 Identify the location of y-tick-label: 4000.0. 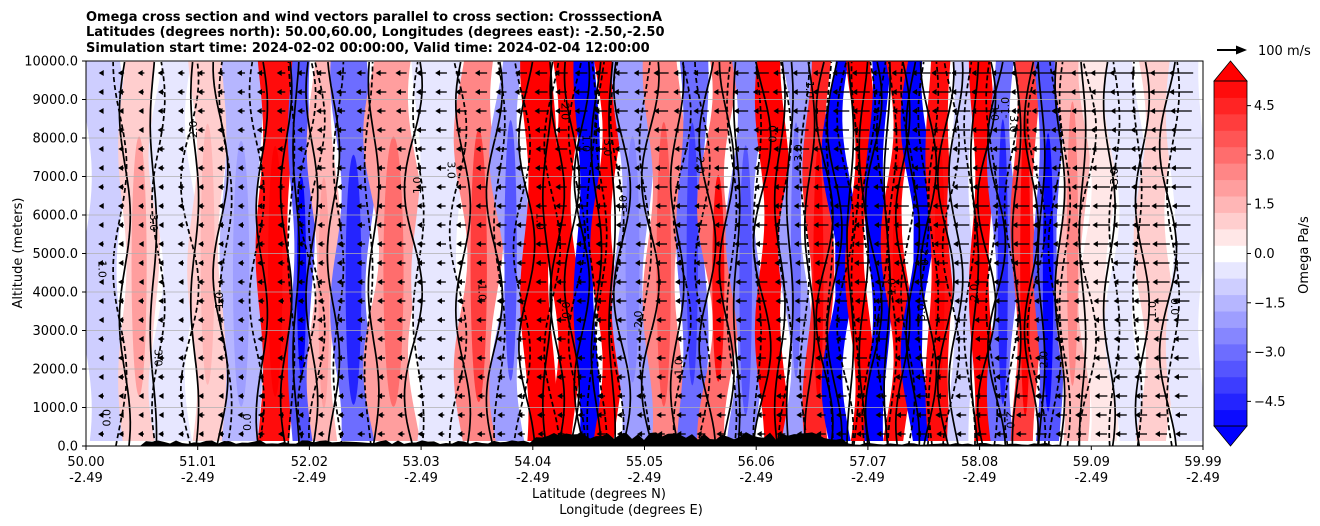
(56, 293).